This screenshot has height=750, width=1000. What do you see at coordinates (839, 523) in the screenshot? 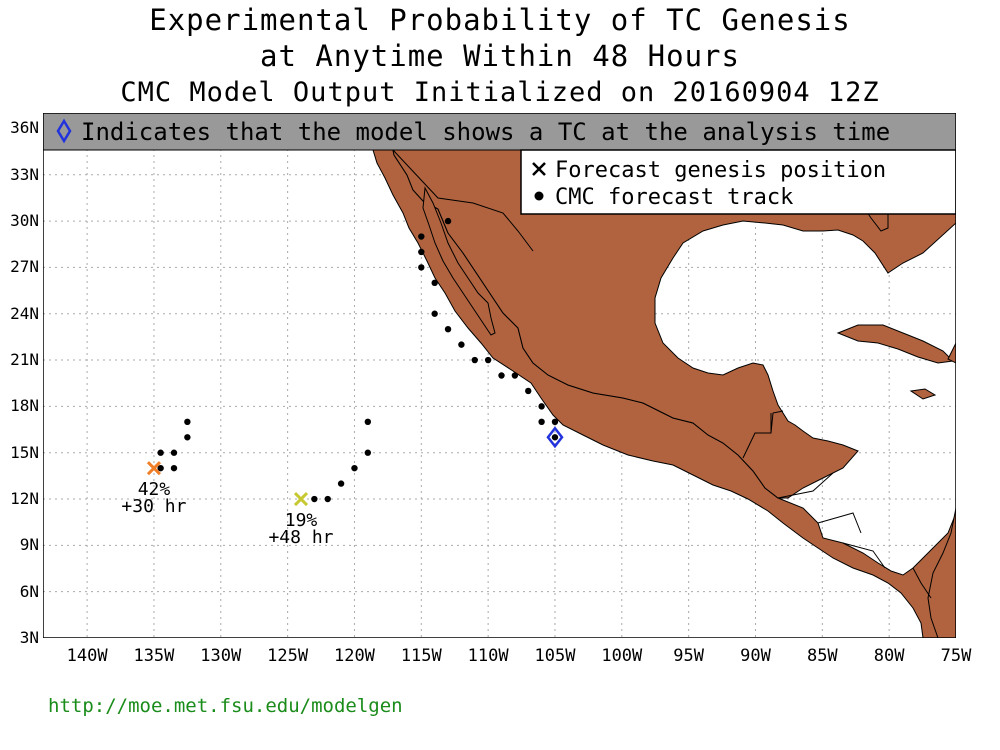
I see `border-nicaragua` at bounding box center [839, 523].